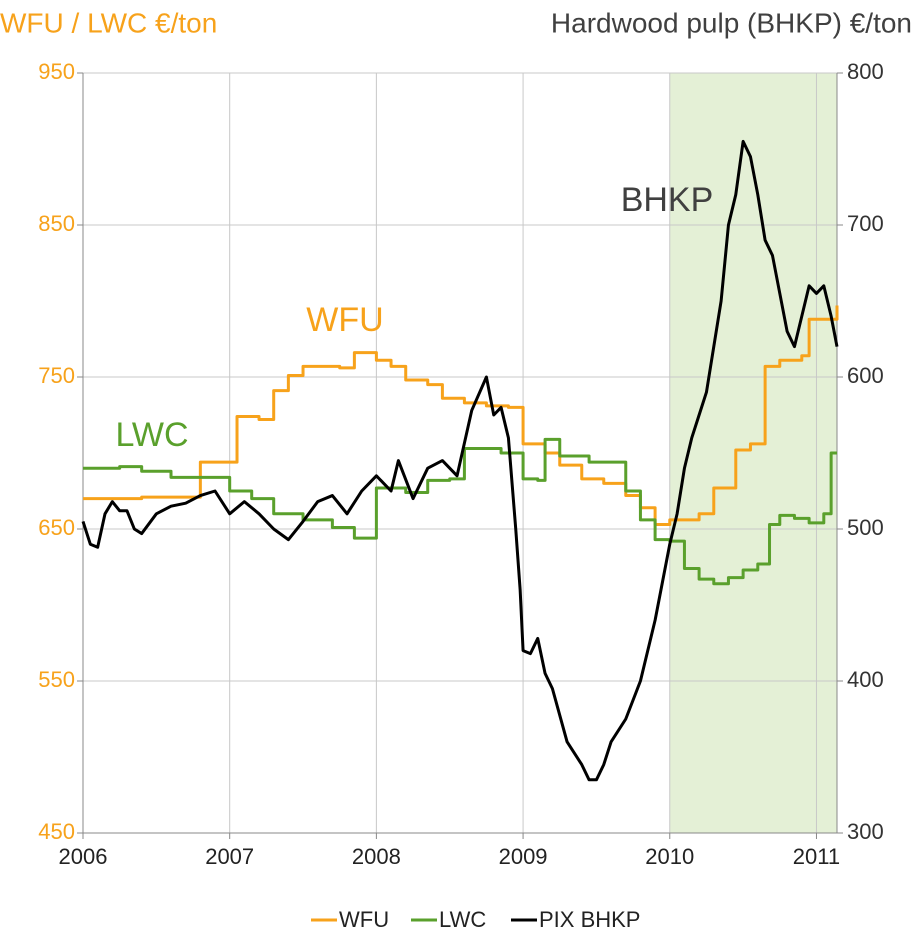  I want to click on annotation: BHKP, so click(667, 200).